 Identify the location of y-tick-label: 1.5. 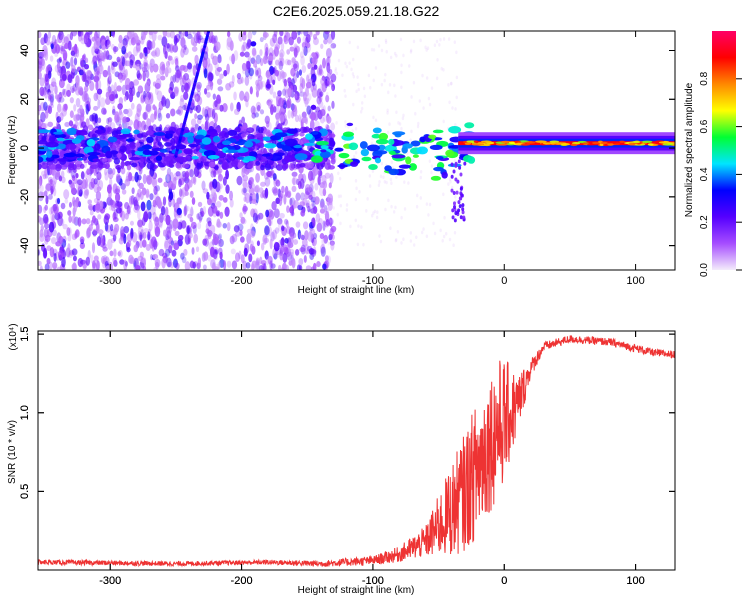
(25, 333).